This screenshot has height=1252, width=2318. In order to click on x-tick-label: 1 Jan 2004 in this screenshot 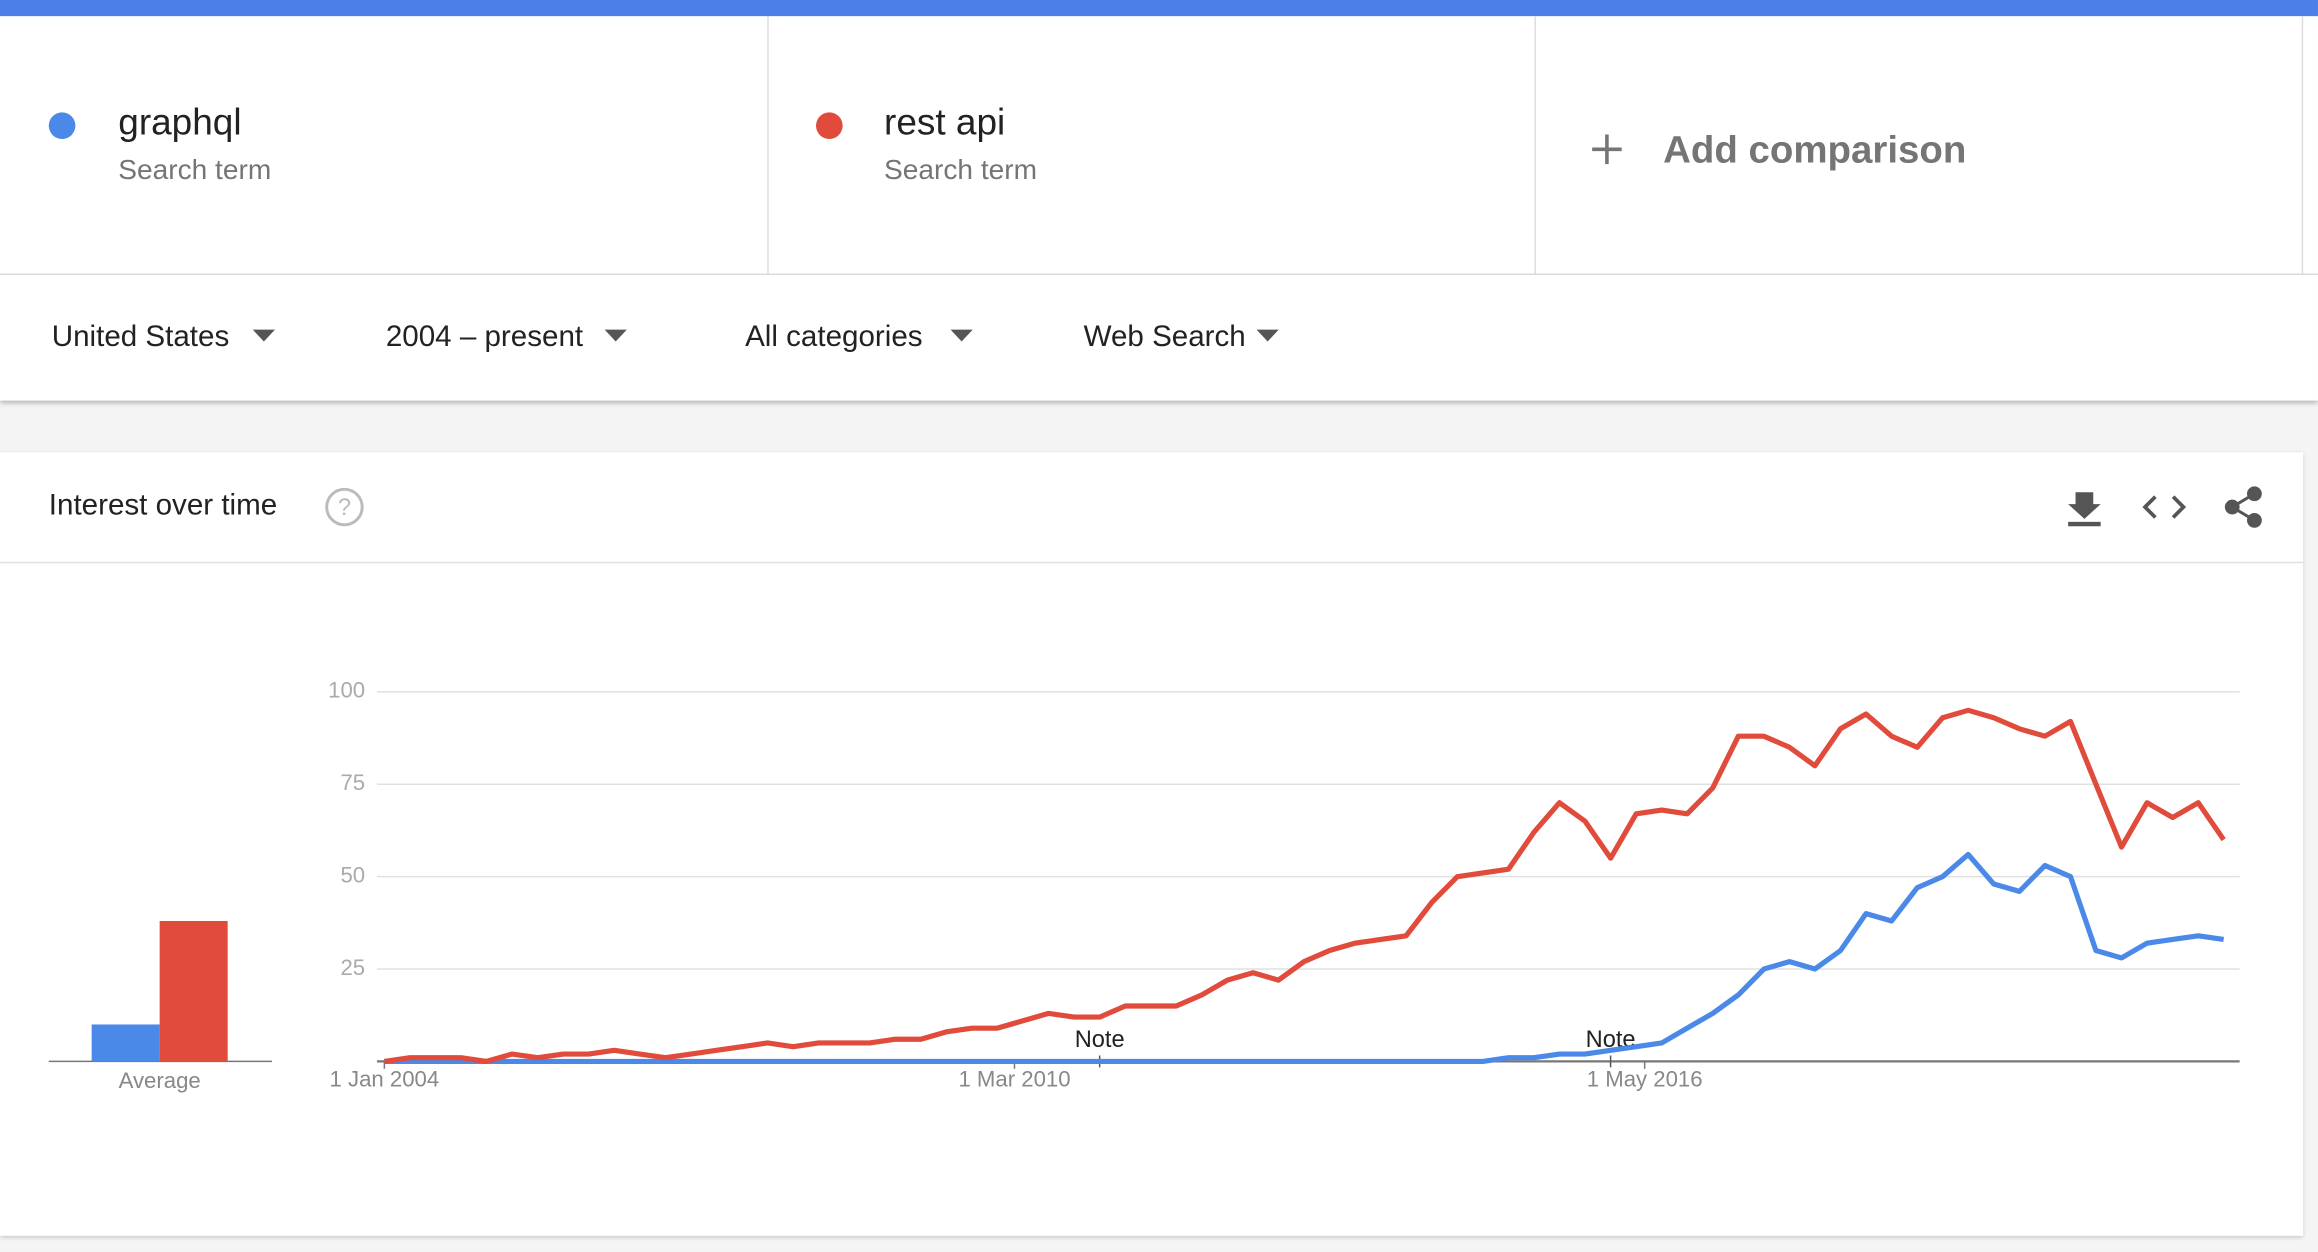, I will do `click(385, 1078)`.